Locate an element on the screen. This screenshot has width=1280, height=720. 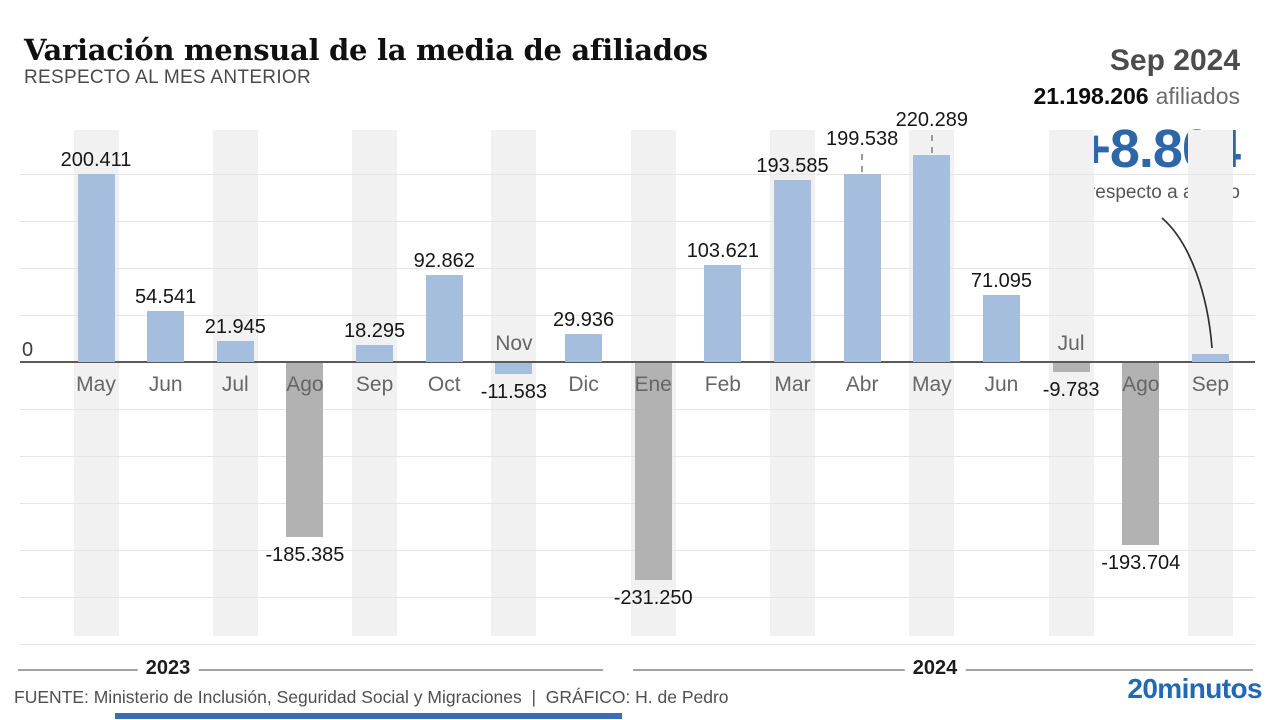
highlight-total-suffix: afiliados is located at coordinates (1197, 96).